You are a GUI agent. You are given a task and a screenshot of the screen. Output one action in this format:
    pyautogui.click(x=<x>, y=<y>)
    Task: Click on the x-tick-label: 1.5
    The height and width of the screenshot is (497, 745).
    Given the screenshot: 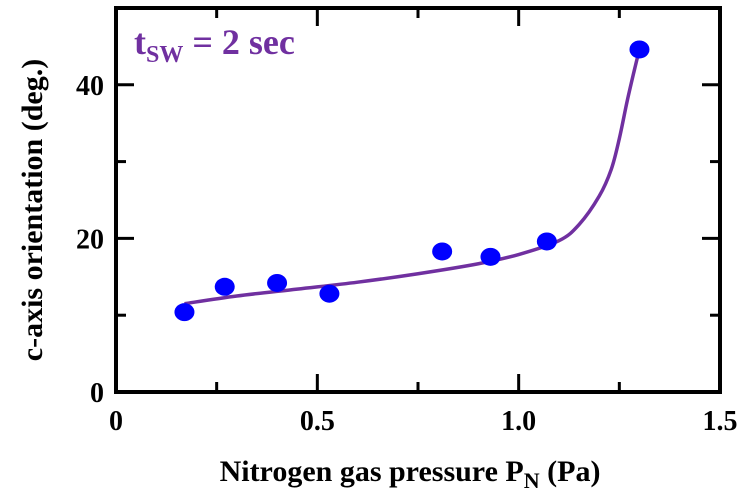 What is the action you would take?
    pyautogui.click(x=720, y=421)
    